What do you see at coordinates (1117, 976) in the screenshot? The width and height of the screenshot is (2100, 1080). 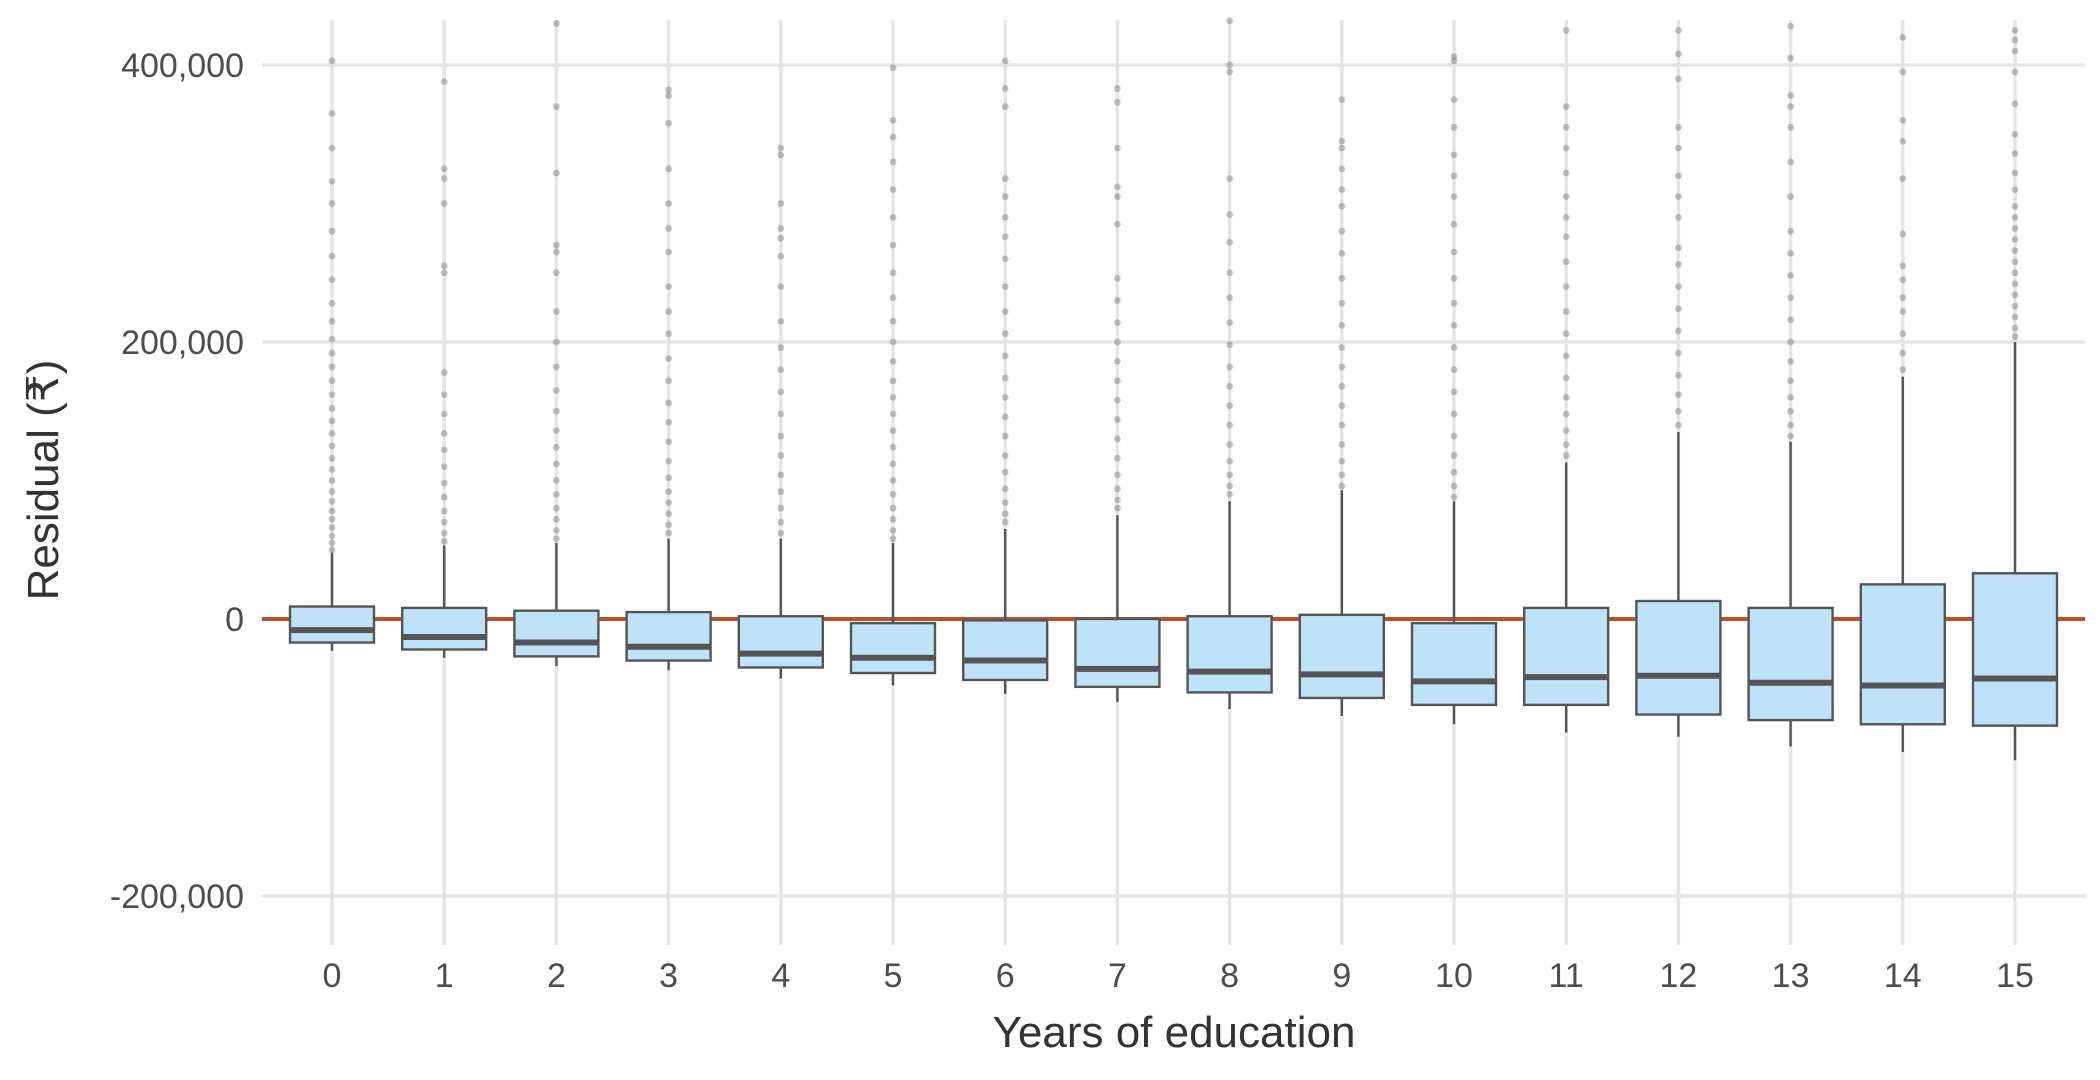 I see `x-tick-label: 7` at bounding box center [1117, 976].